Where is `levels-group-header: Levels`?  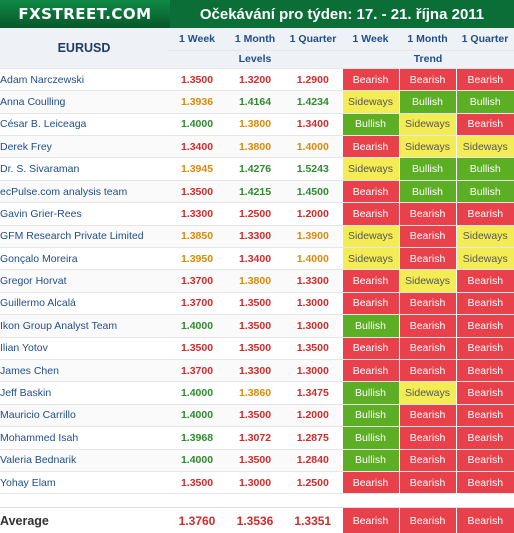 levels-group-header: Levels is located at coordinates (255, 59).